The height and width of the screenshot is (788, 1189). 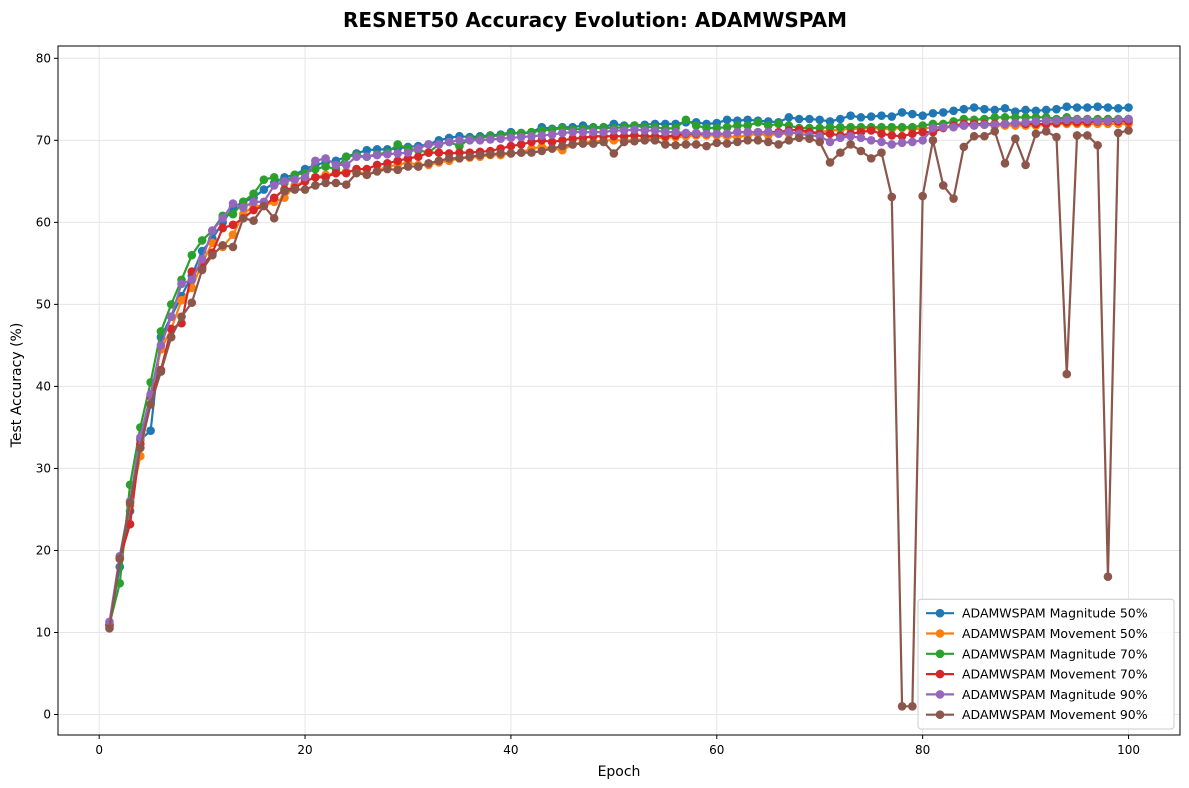 I want to click on y-axis-label: Test Accuracy (%), so click(x=17, y=386).